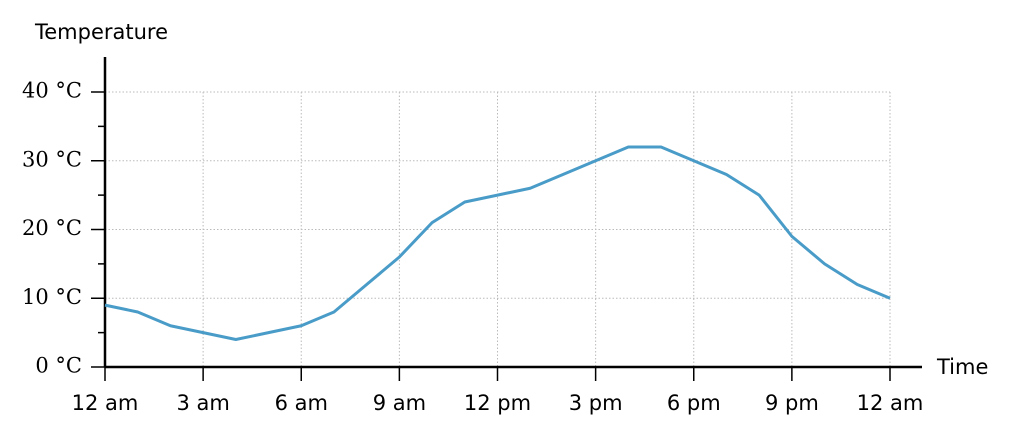  Describe the element at coordinates (962, 367) in the screenshot. I see `x-axis-label: Time` at that location.